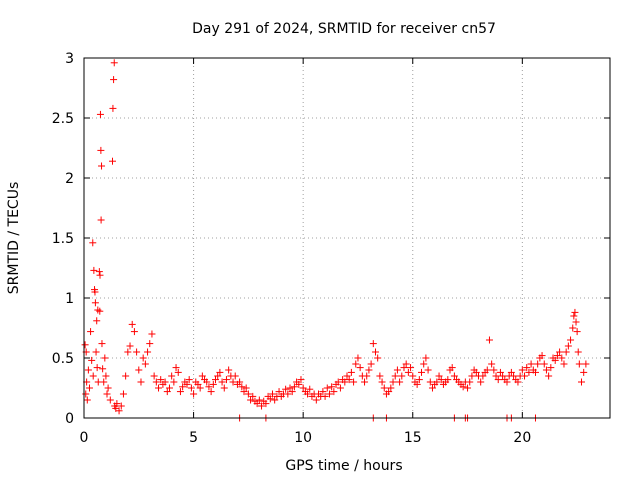  Describe the element at coordinates (193, 438) in the screenshot. I see `x-tick-label: 5` at that location.